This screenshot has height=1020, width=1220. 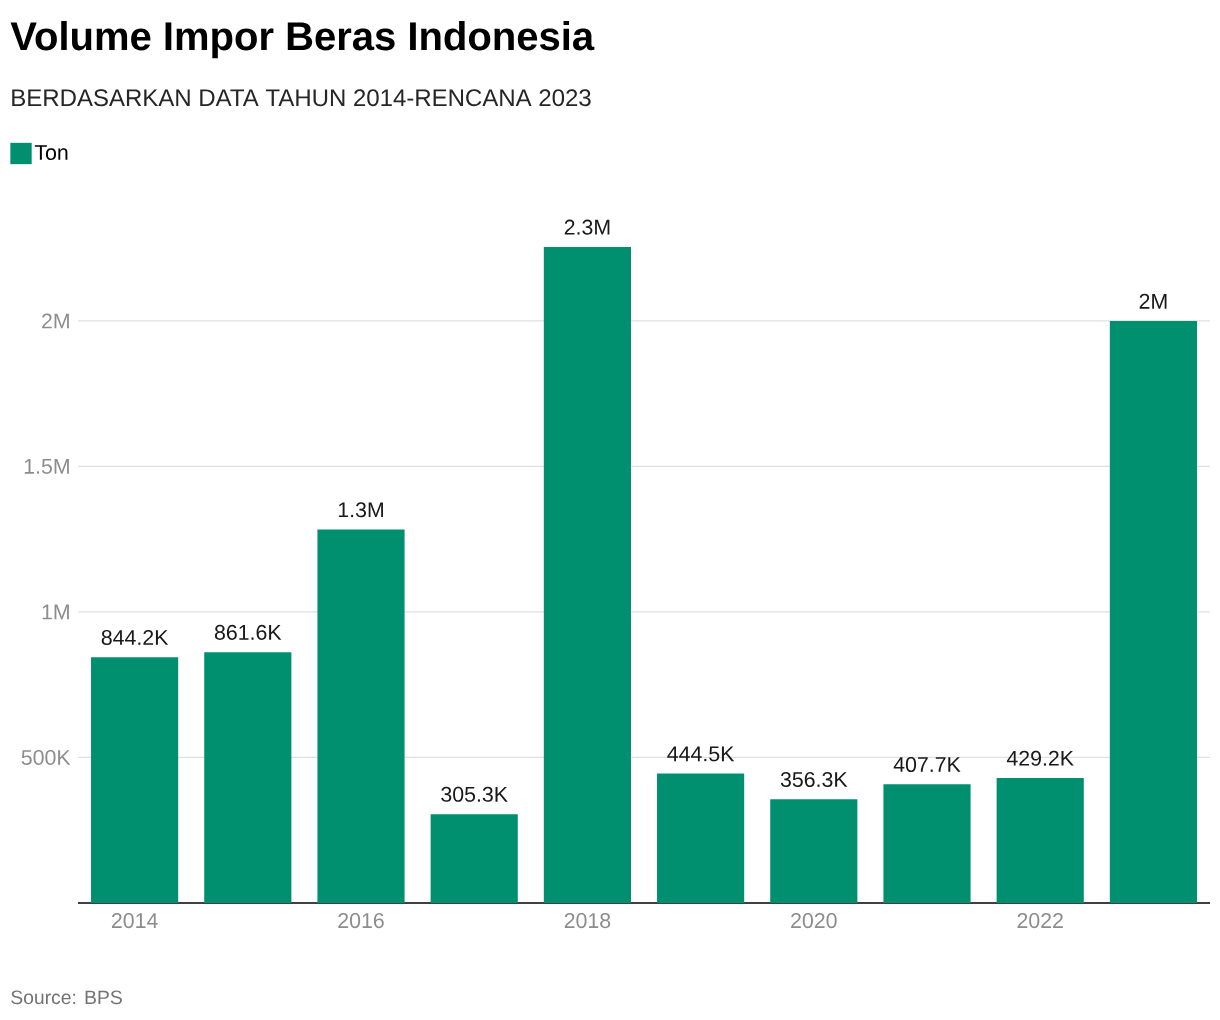 What do you see at coordinates (587, 921) in the screenshot?
I see `x-tick-label: 2018` at bounding box center [587, 921].